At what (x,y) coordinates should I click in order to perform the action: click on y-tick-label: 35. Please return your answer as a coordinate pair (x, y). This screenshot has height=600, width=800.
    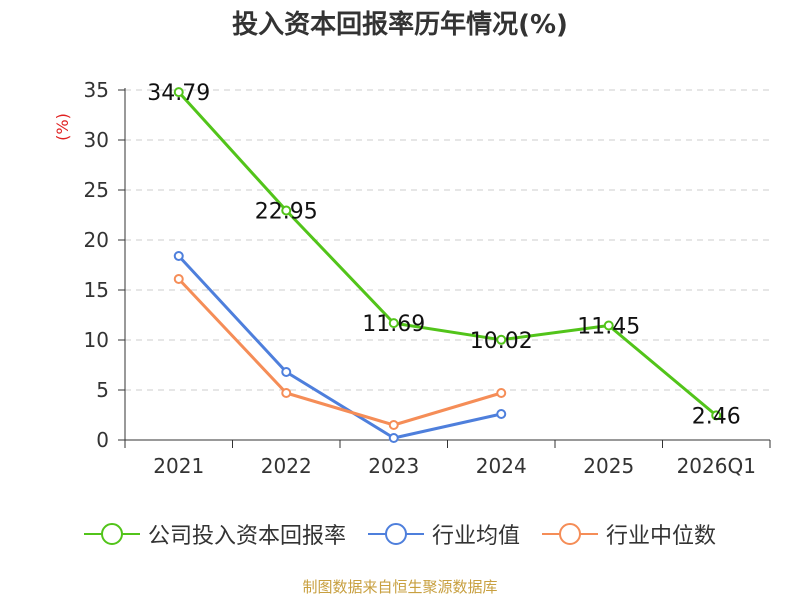
    Looking at the image, I should click on (96, 90).